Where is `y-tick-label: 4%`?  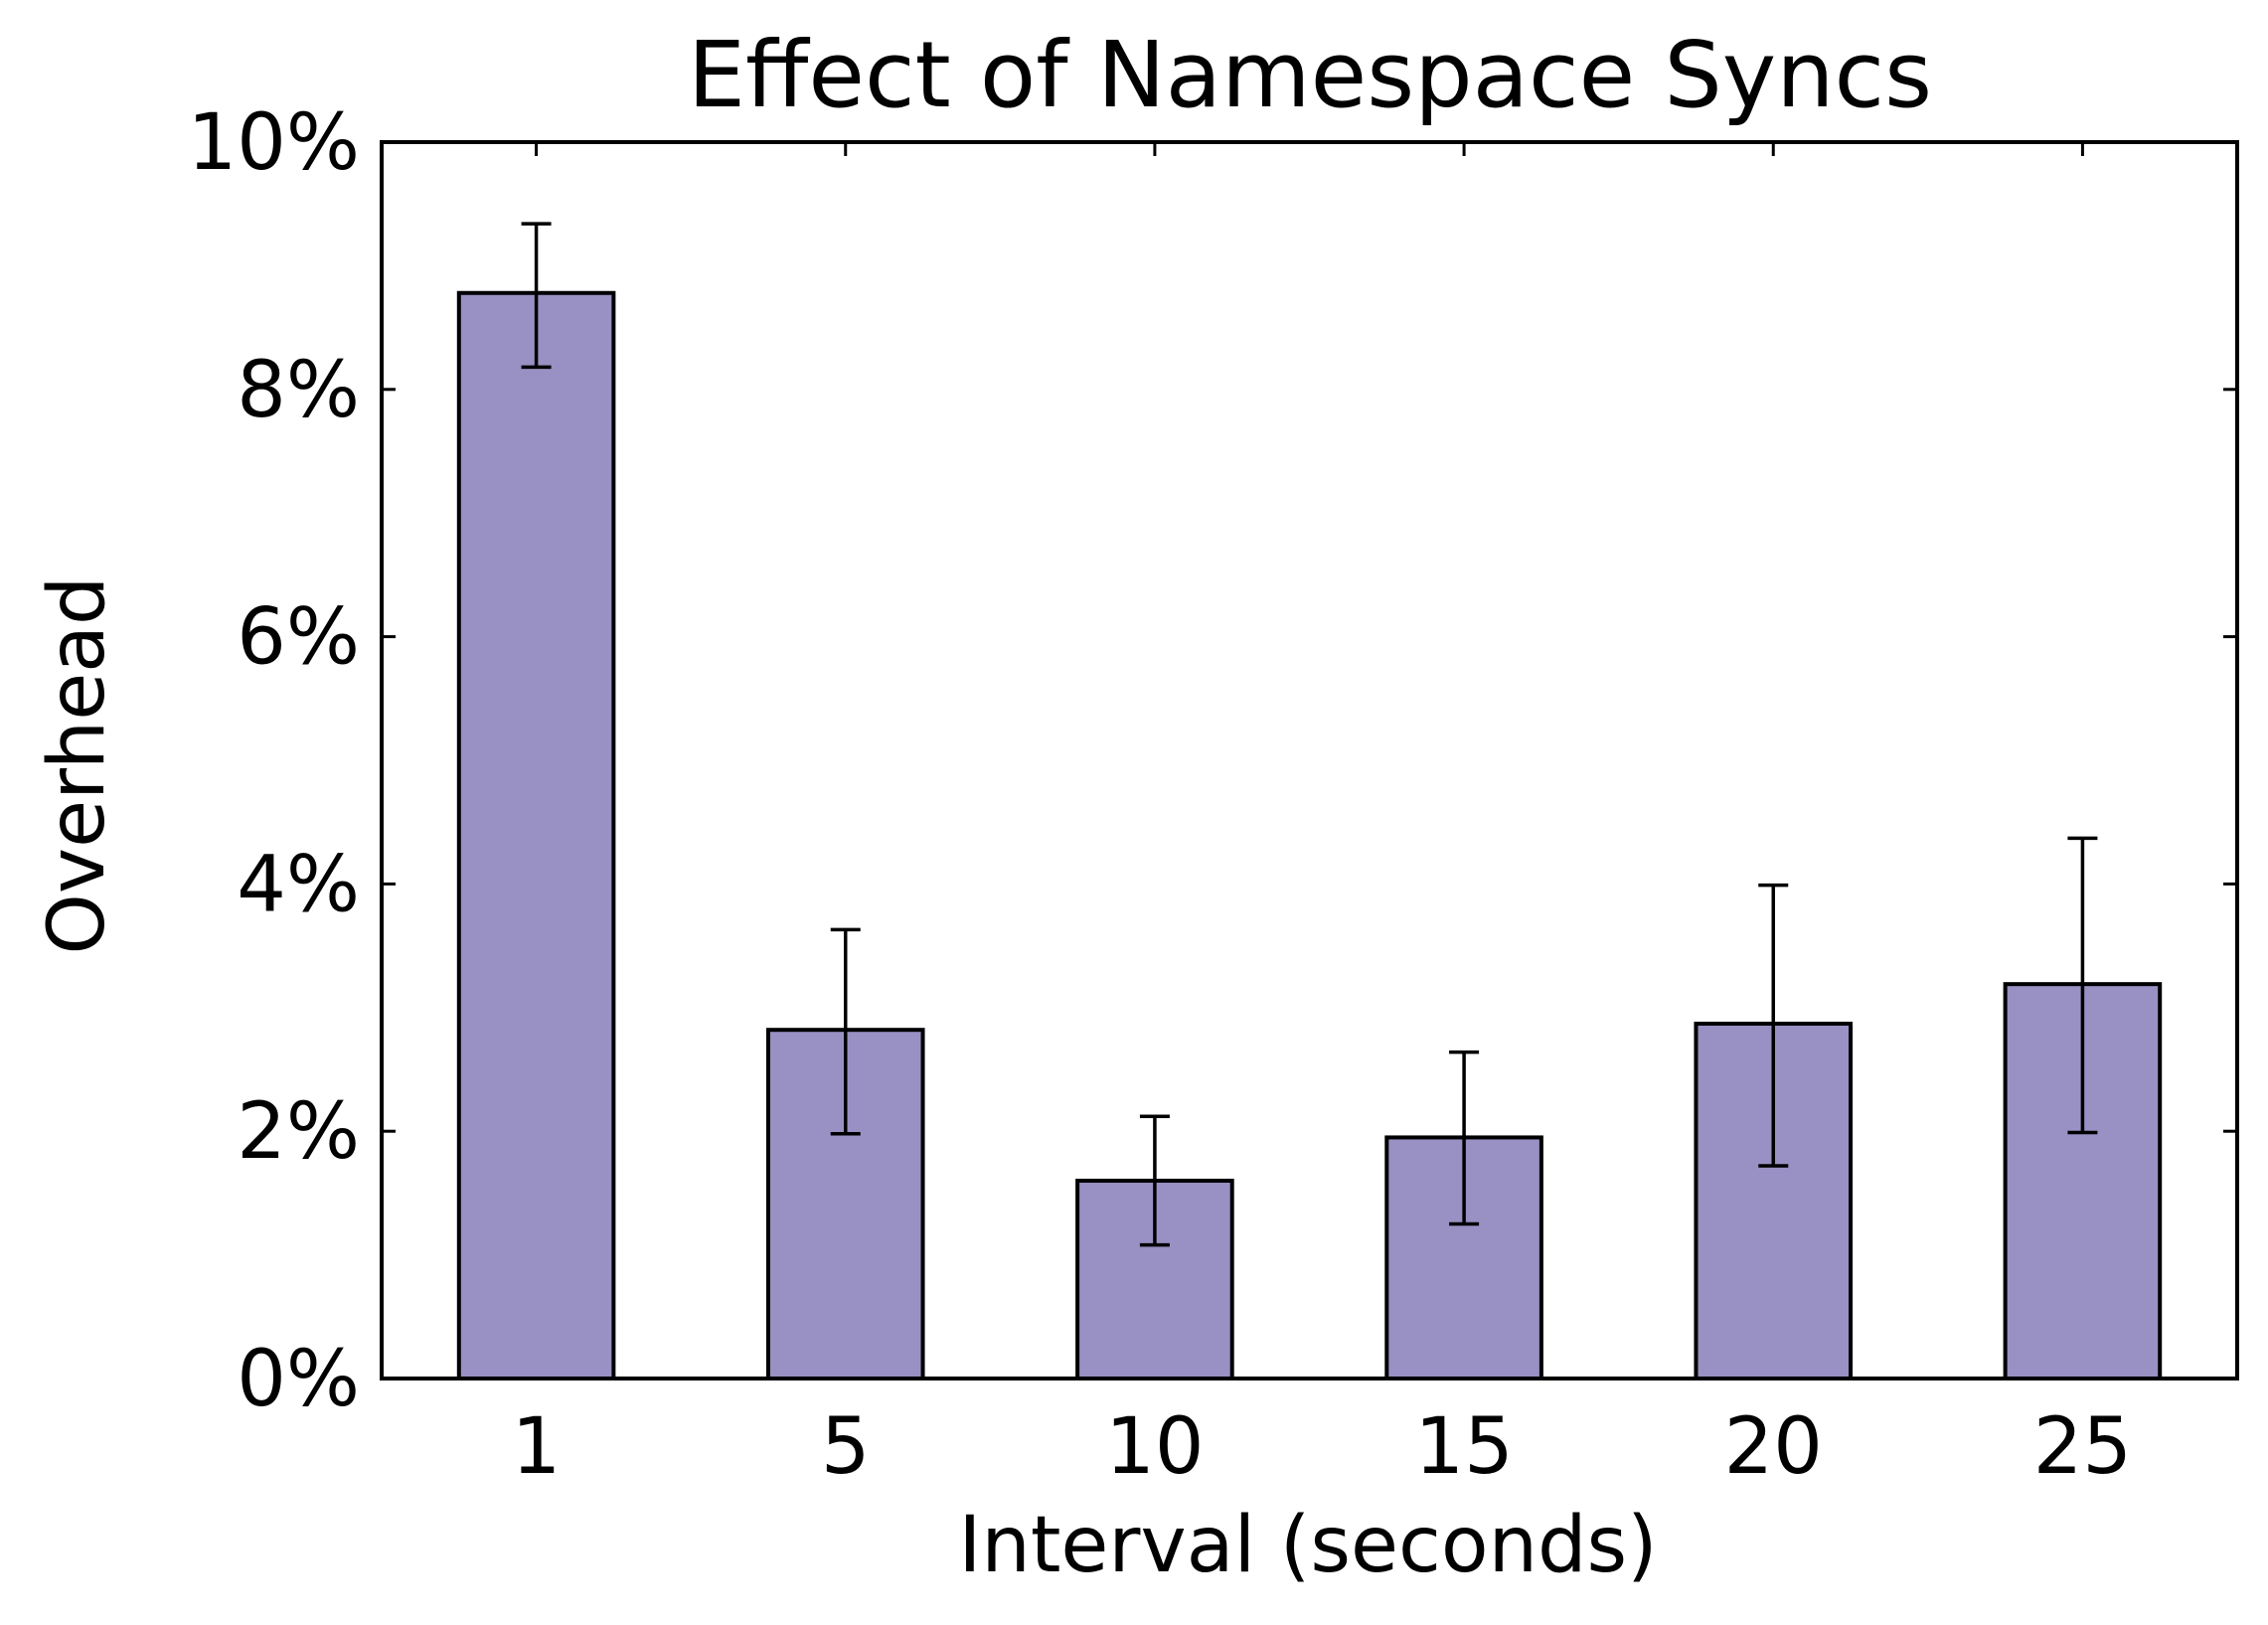 y-tick-label: 4% is located at coordinates (298, 884).